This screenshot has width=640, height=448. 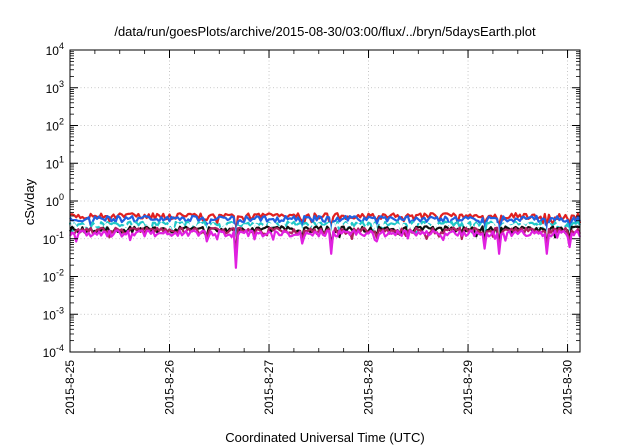 What do you see at coordinates (53, 351) in the screenshot?
I see `y-tick-label: 10⁻⁴` at bounding box center [53, 351].